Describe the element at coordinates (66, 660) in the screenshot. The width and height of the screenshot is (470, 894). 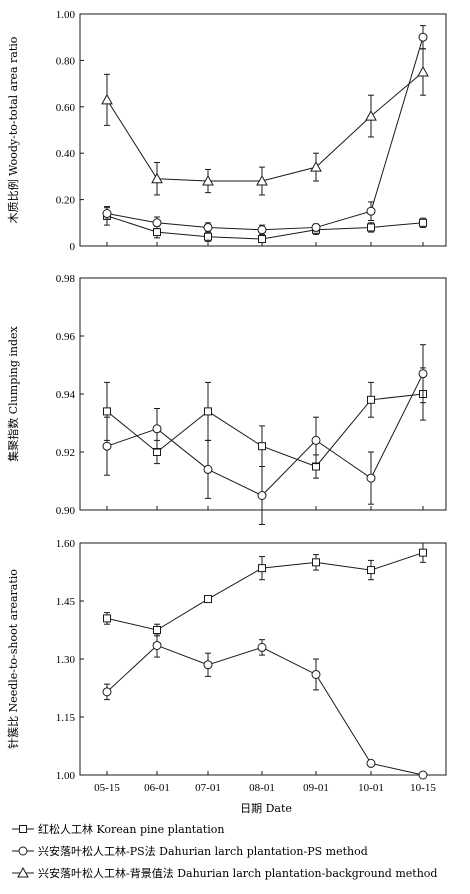
I see `y-tick-label: 1.30` at that location.